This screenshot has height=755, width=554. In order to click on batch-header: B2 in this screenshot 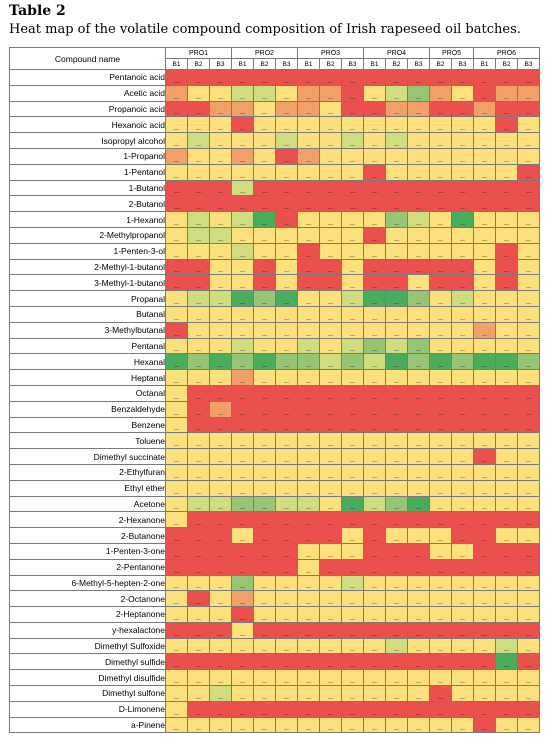, I will do `click(330, 64)`.